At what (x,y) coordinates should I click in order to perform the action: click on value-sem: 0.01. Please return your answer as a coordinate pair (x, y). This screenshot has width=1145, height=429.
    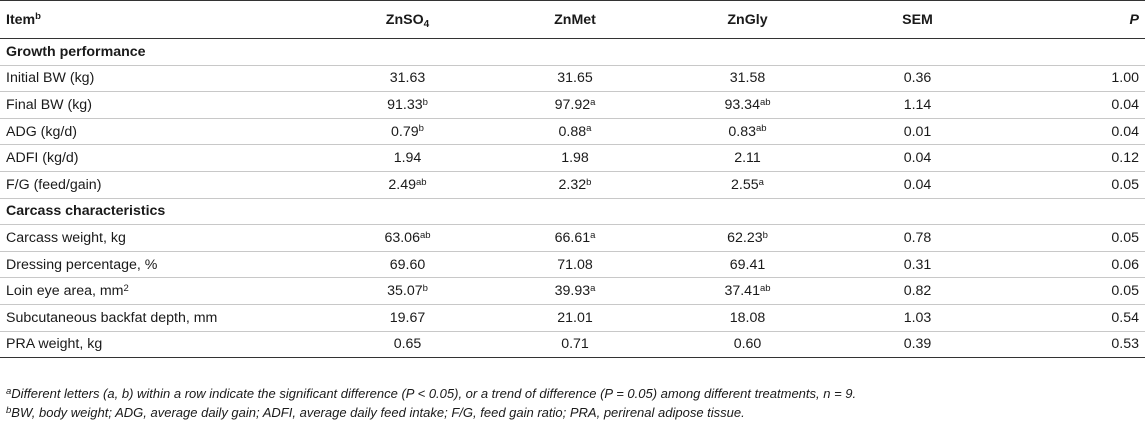
    Looking at the image, I should click on (917, 131).